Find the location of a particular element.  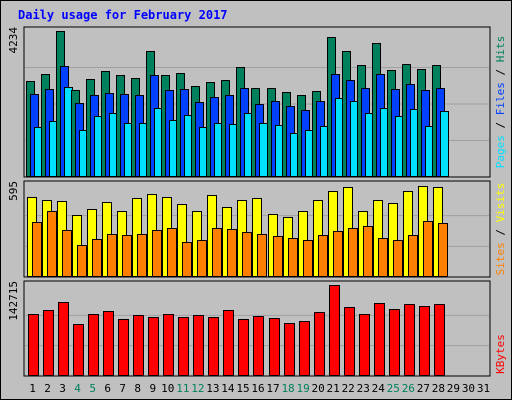

legend-hits: Hits is located at coordinates (500, 49).